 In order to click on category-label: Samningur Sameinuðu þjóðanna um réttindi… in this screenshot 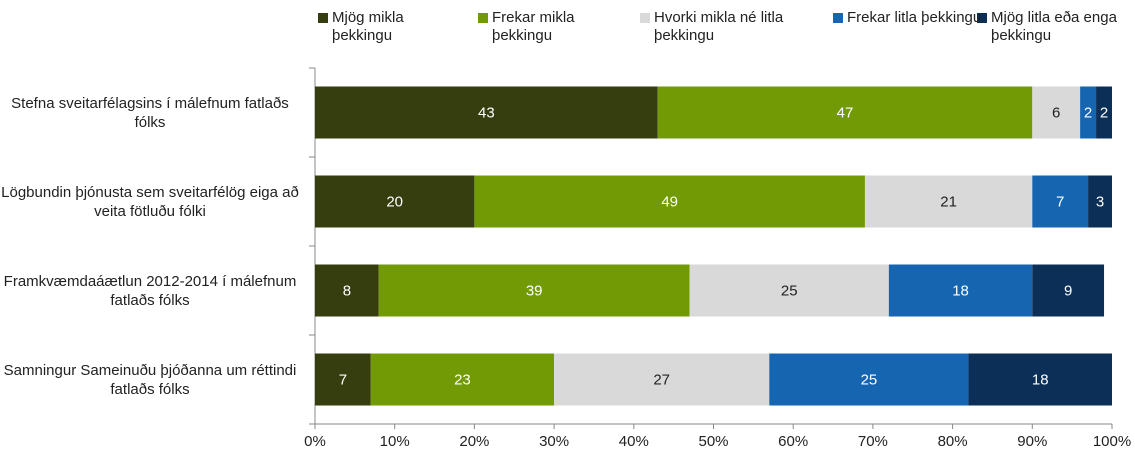, I will do `click(150, 379)`.